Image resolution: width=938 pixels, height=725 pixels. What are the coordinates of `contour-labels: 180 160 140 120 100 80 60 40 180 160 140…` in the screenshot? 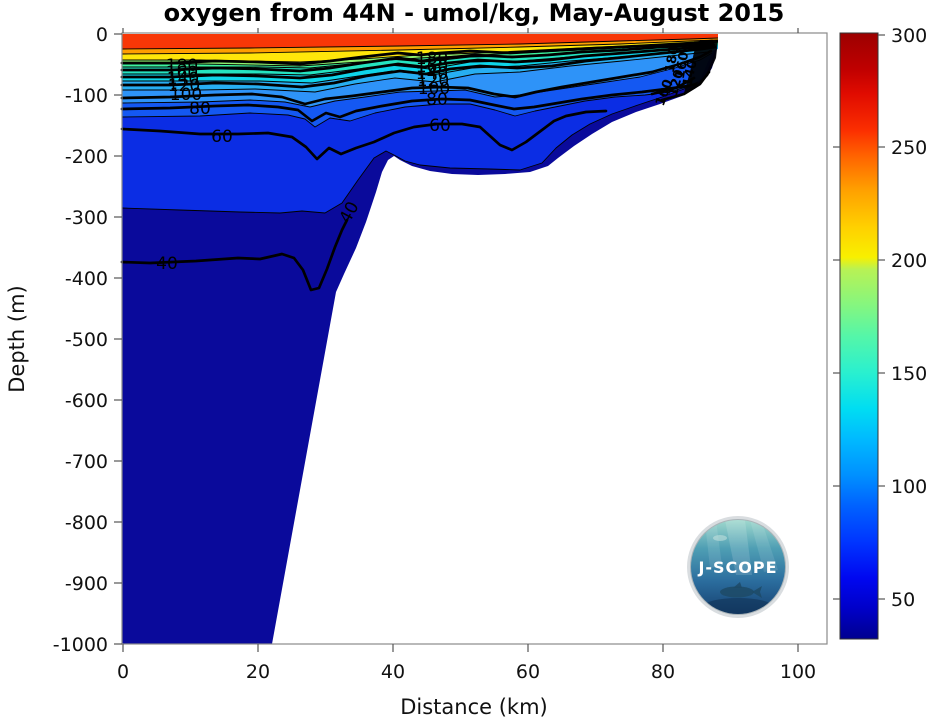 It's located at (303, 161).